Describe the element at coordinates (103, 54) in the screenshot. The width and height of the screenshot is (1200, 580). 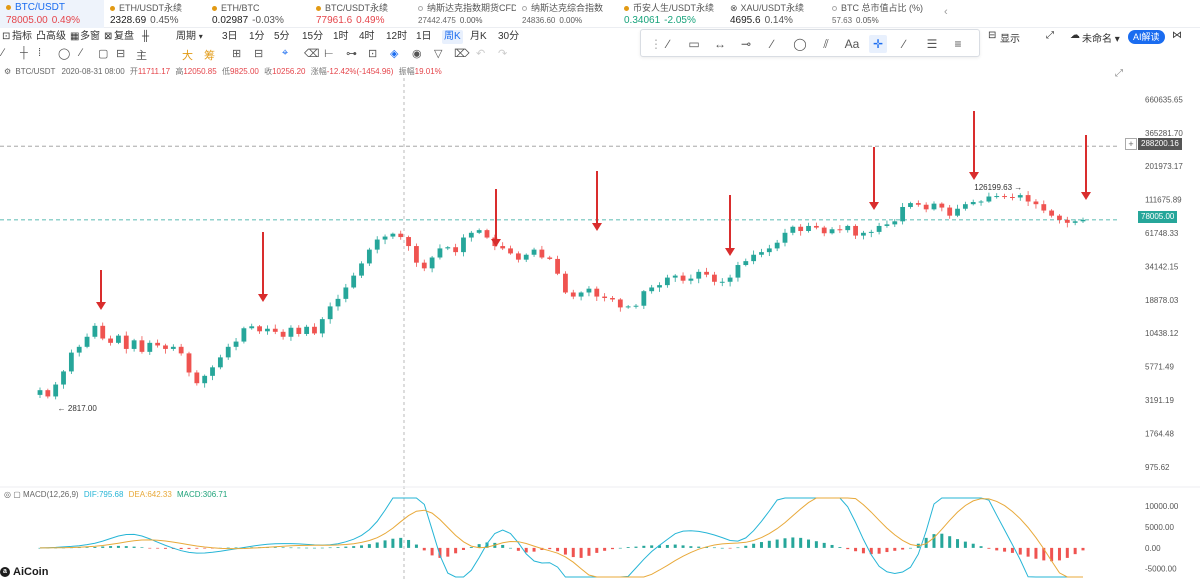
I see `ruler-tool-icon: ▢` at that location.